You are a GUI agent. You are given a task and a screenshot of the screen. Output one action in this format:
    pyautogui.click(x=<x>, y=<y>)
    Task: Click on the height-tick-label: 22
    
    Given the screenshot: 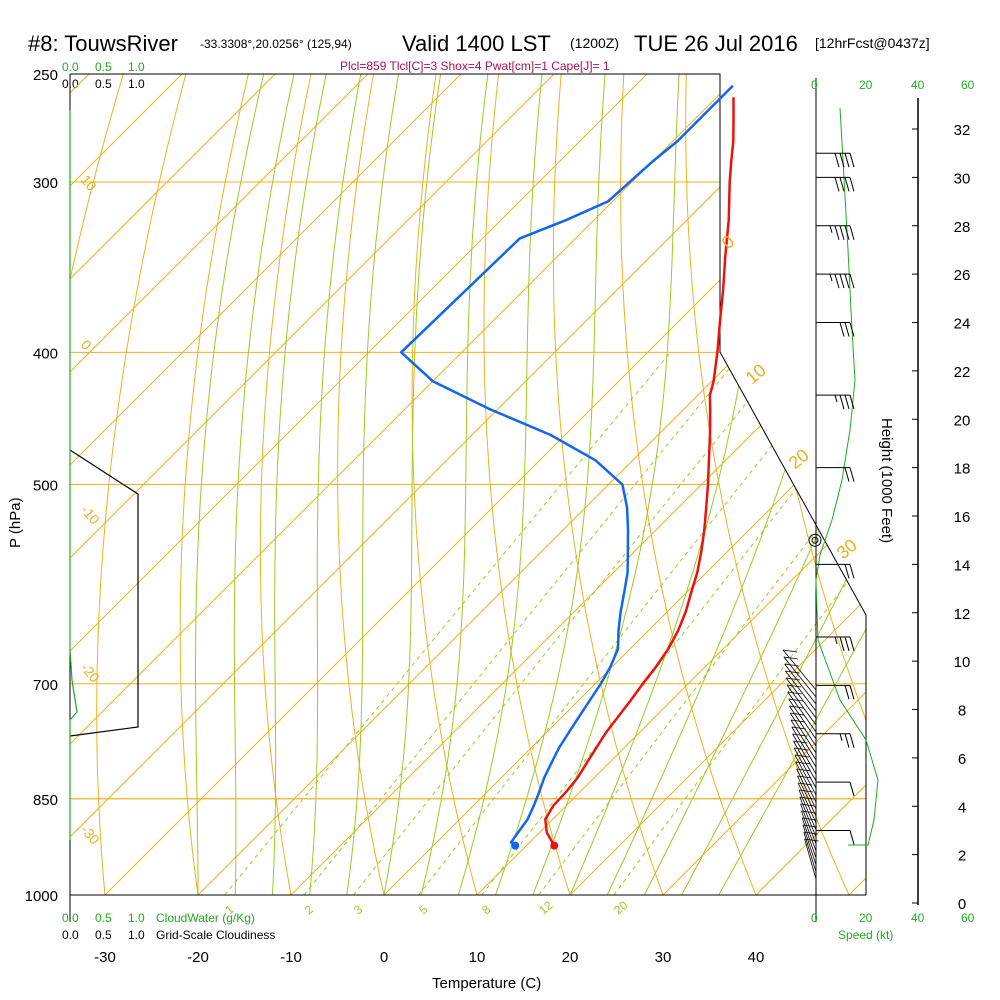 What is the action you would take?
    pyautogui.click(x=962, y=372)
    